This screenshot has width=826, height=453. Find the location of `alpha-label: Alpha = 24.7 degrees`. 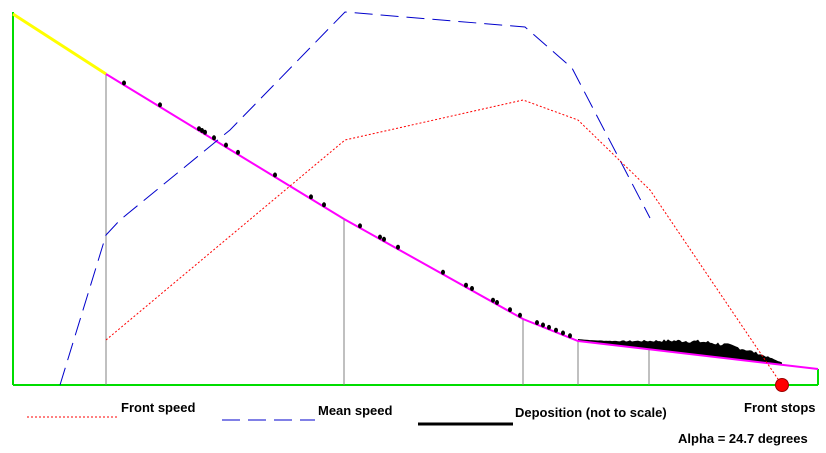

alpha-label: Alpha = 24.7 degrees is located at coordinates (743, 438).